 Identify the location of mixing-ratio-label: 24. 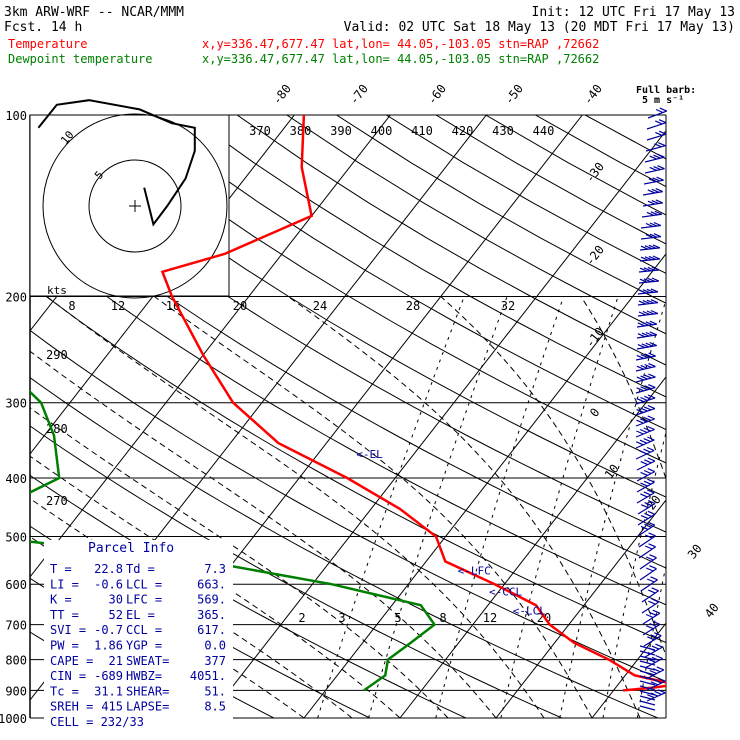
(320, 306).